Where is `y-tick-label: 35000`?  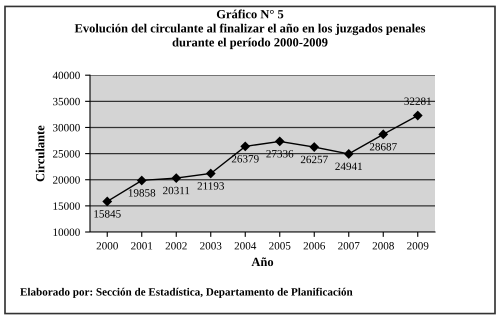 y-tick-label: 35000 is located at coordinates (66, 102).